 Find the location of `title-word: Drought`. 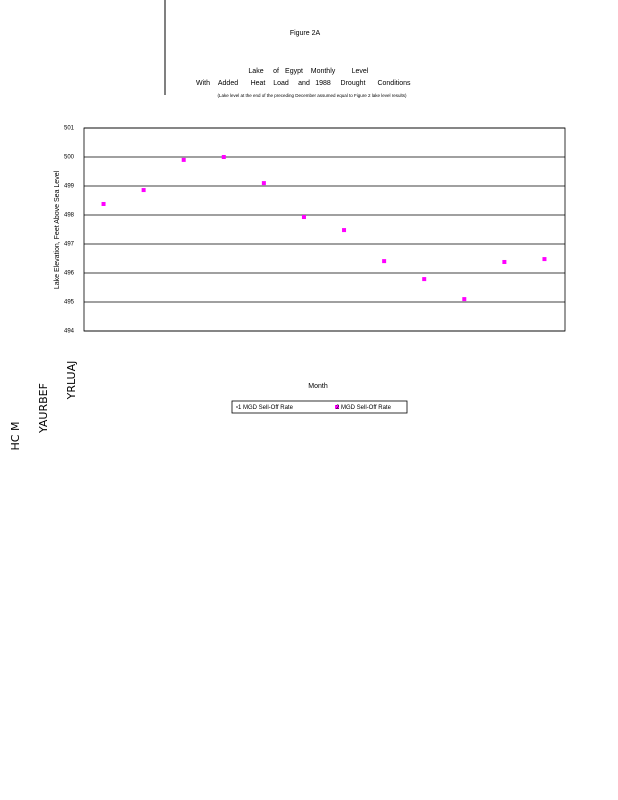

title-word: Drought is located at coordinates (353, 83).